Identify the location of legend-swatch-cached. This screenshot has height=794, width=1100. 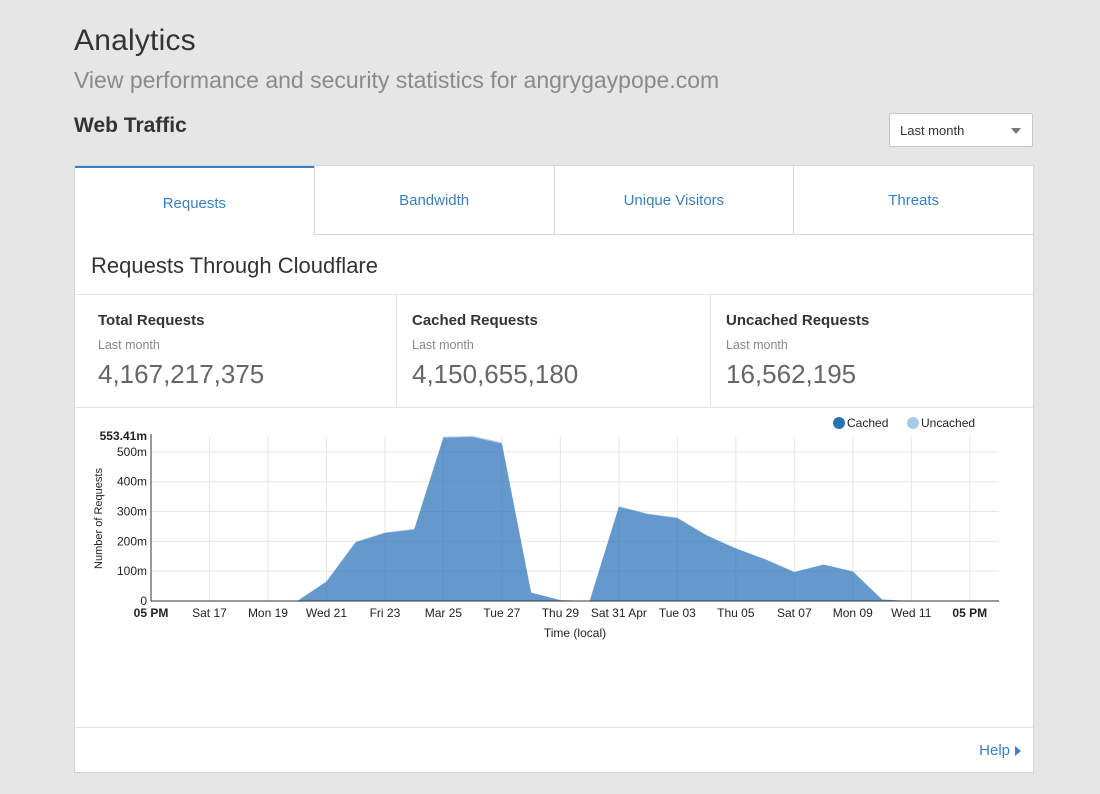
(839, 423).